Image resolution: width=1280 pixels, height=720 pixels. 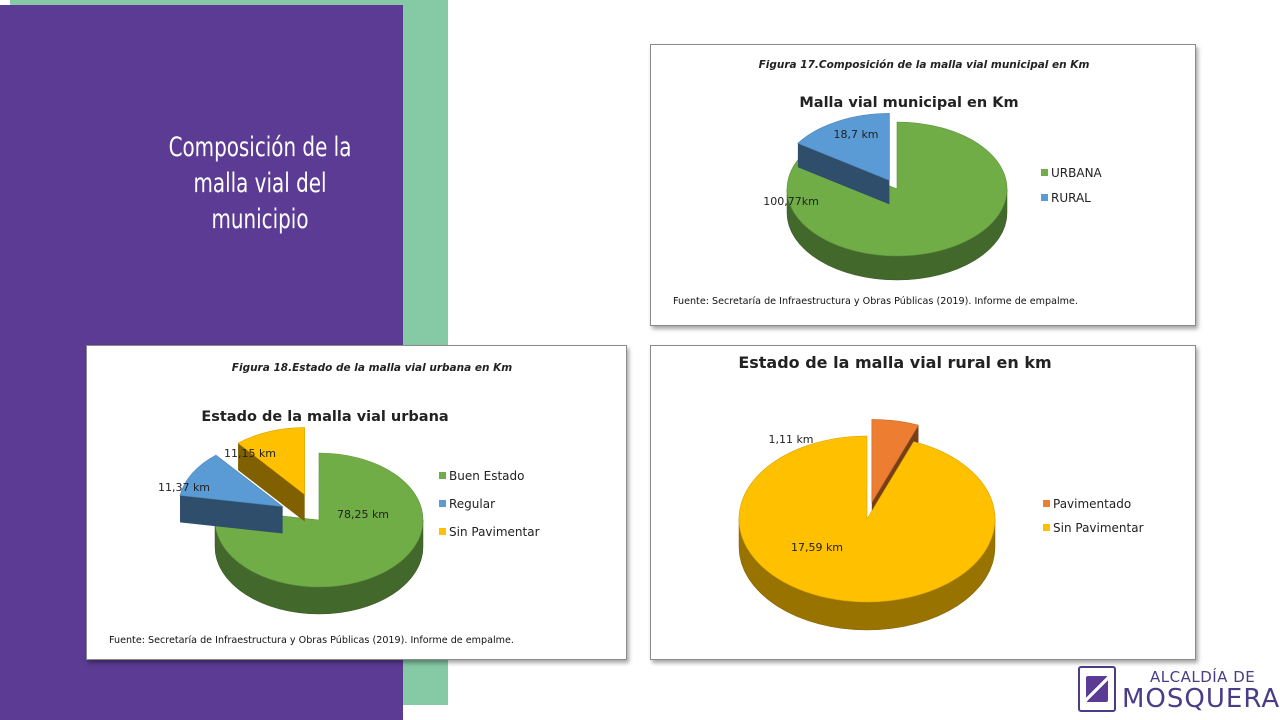 I want to click on chart-title: Malla vial municipal en Km, so click(x=908, y=103).